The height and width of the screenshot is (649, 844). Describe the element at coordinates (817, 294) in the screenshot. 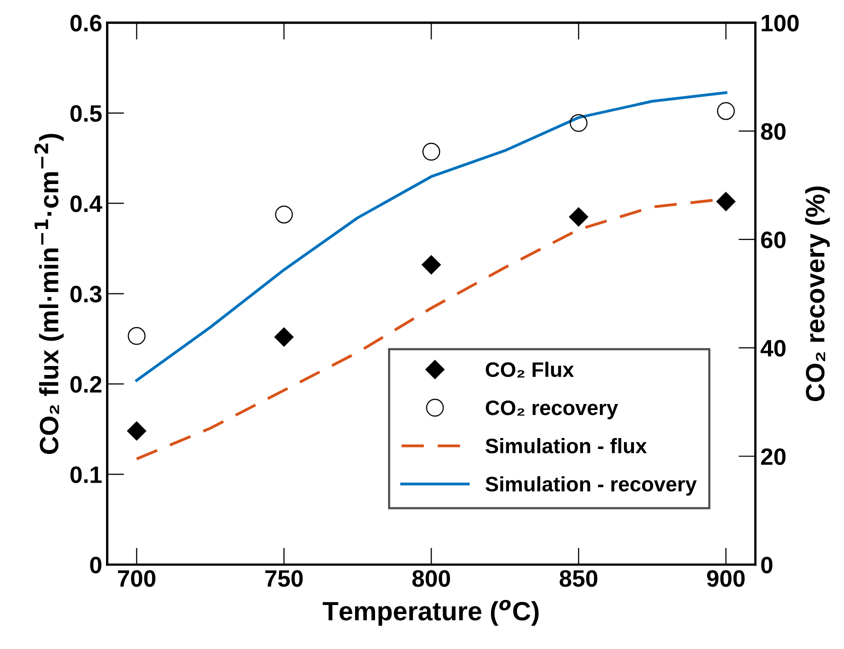

I see `y2-axis-title: CO₂ recovery (%)` at that location.